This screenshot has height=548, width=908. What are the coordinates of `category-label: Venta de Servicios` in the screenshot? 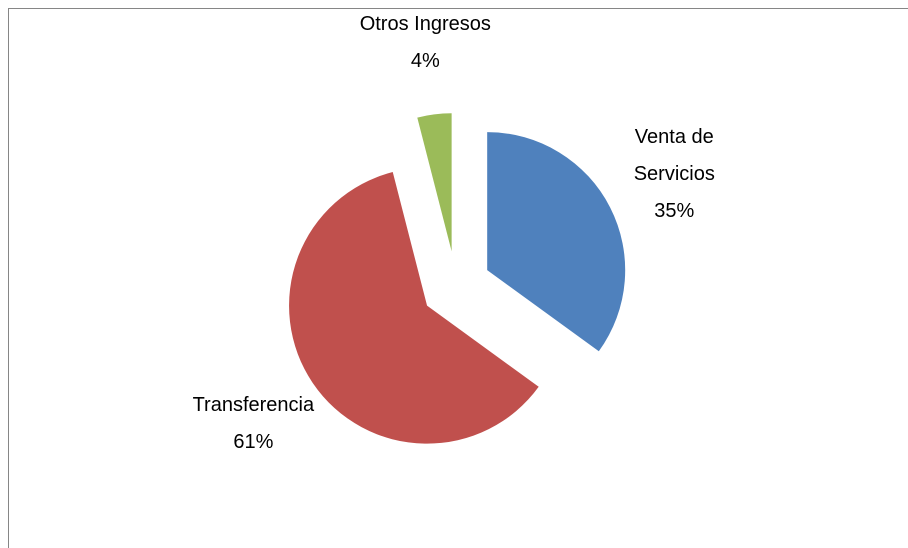 It's located at (674, 156).